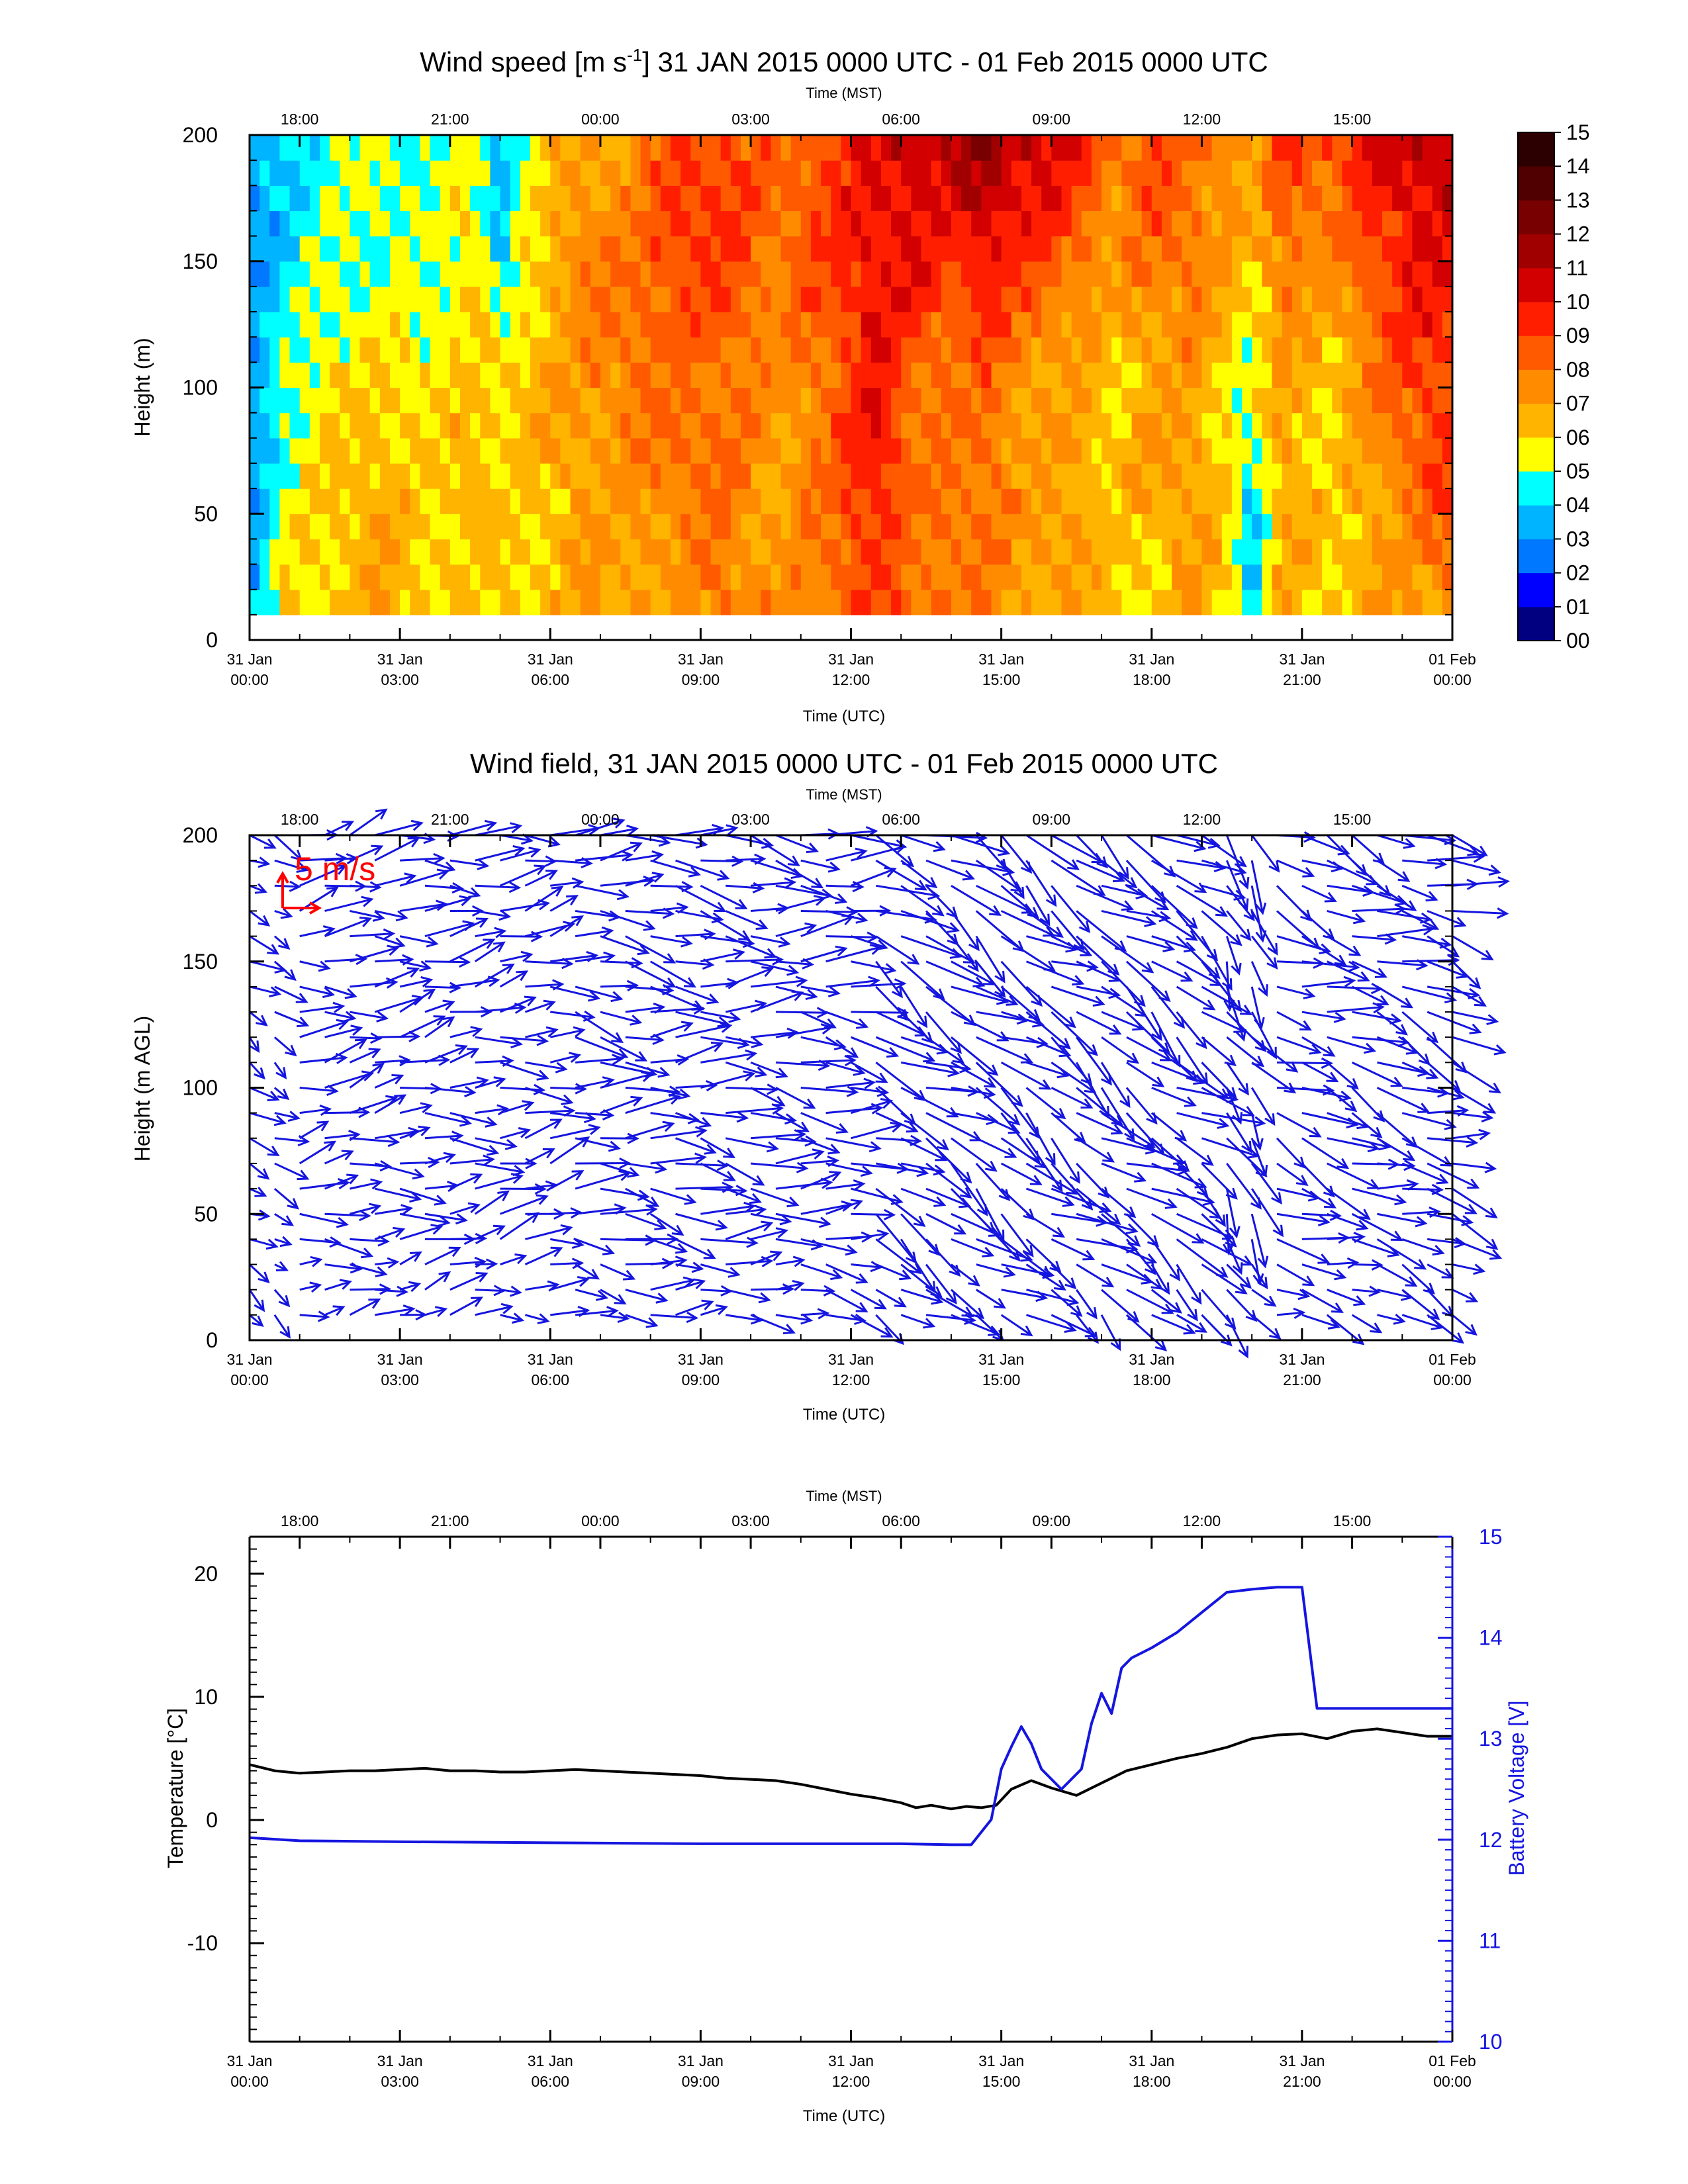 This screenshot has width=1688, height=2184. Describe the element at coordinates (206, 1214) in the screenshot. I see `wind-field-y-tick-label: 50` at that location.